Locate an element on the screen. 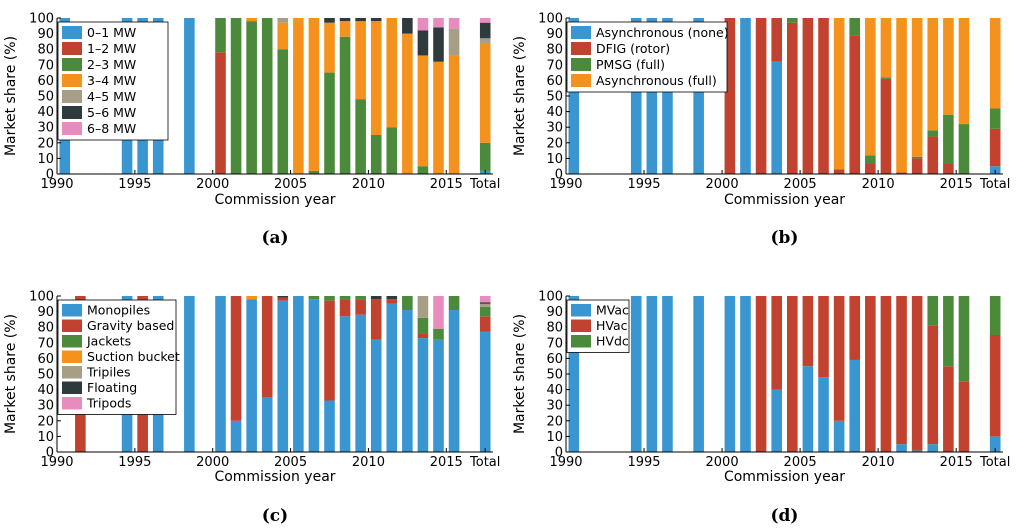  y-tick-label: 70 is located at coordinates (45, 343).